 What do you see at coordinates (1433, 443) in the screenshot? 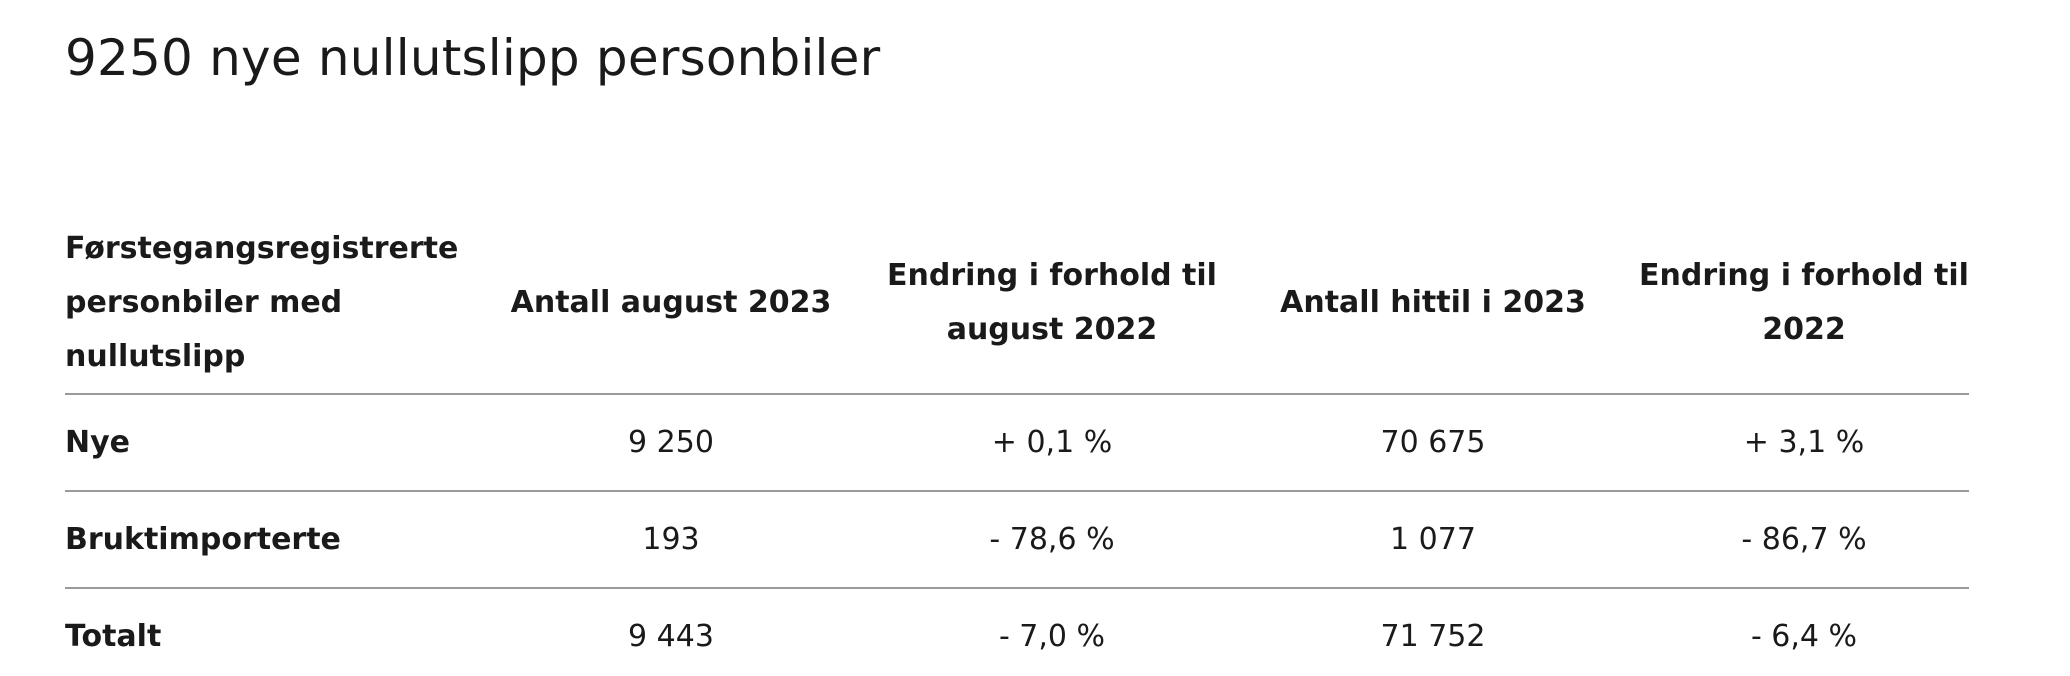
I see `cell-count-ytd: 70 675` at bounding box center [1433, 443].